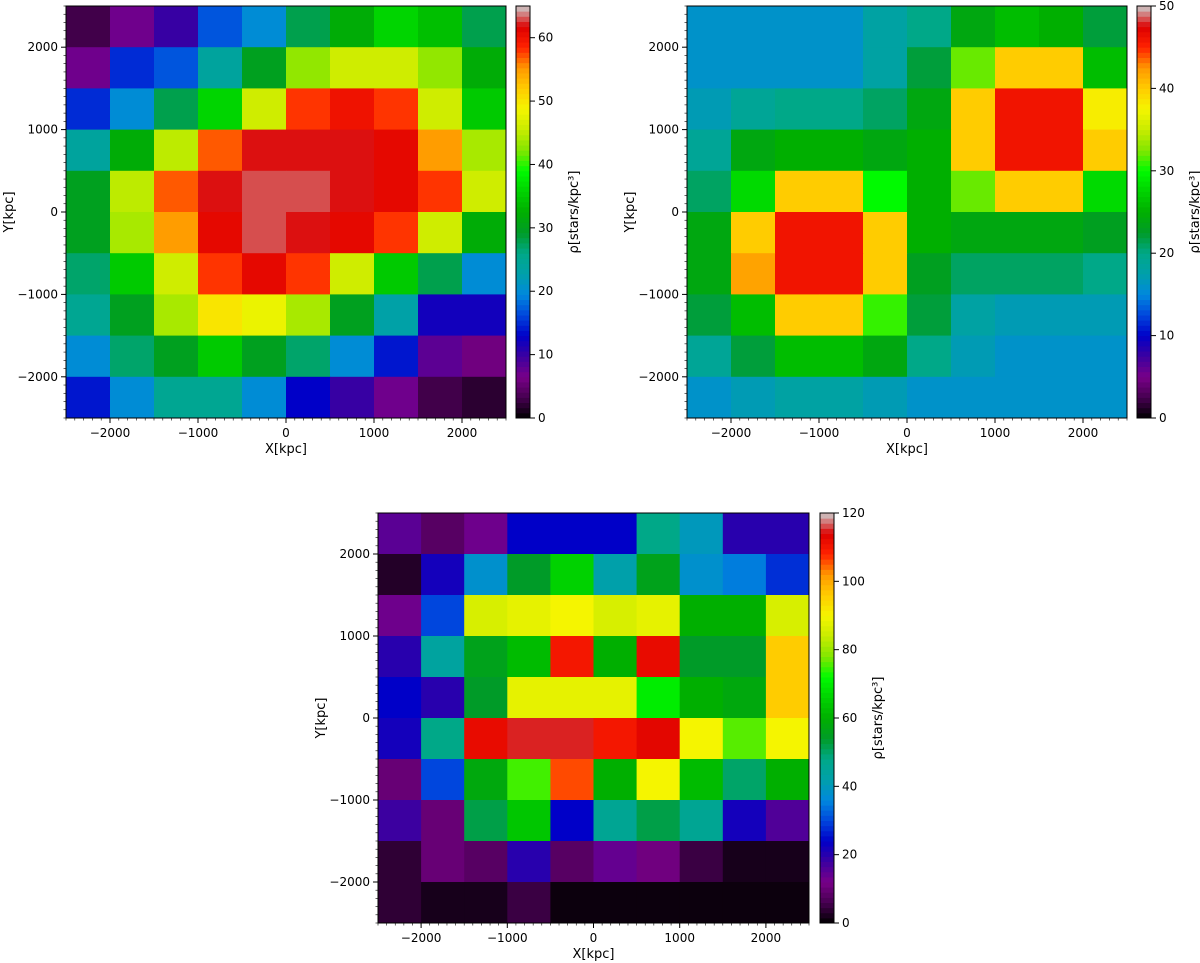  I want to click on x-tick-label: 1000, so click(374, 433).